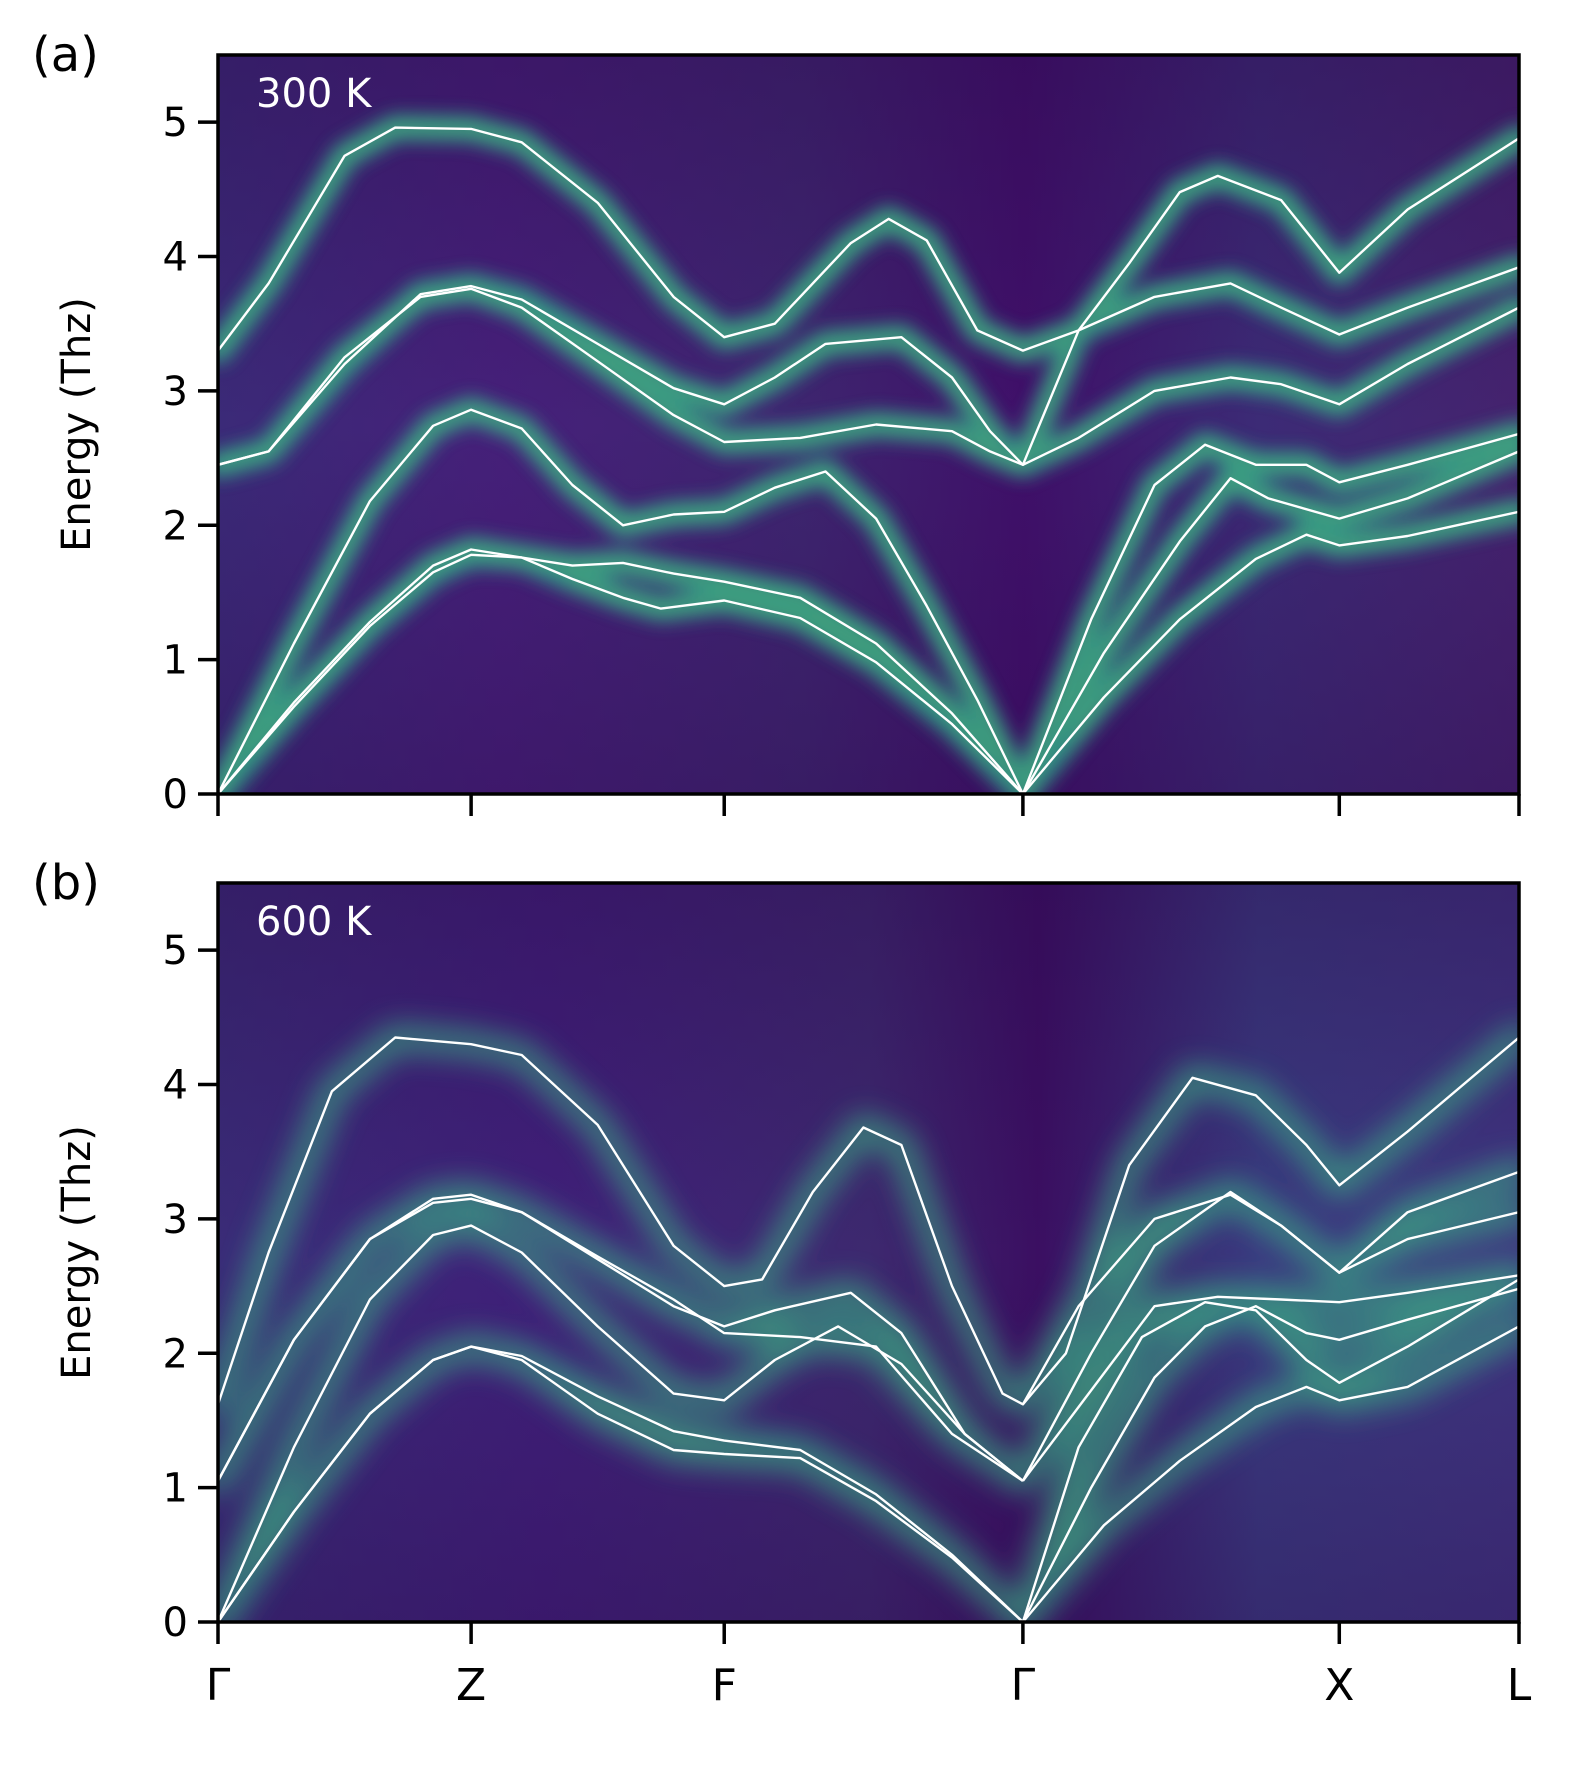 The height and width of the screenshot is (1776, 1578). What do you see at coordinates (314, 922) in the screenshot?
I see `temperature-annotation: 600 K` at bounding box center [314, 922].